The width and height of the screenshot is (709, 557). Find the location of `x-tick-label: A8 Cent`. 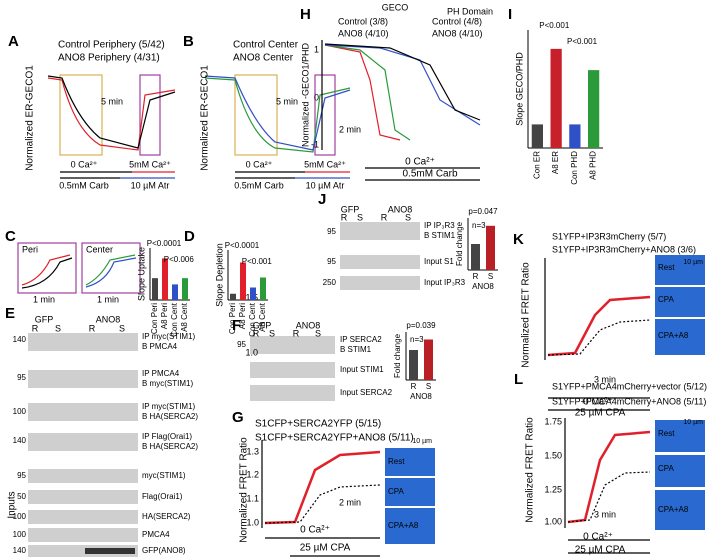

x-tick-label: A8 Cent is located at coordinates (262, 317).